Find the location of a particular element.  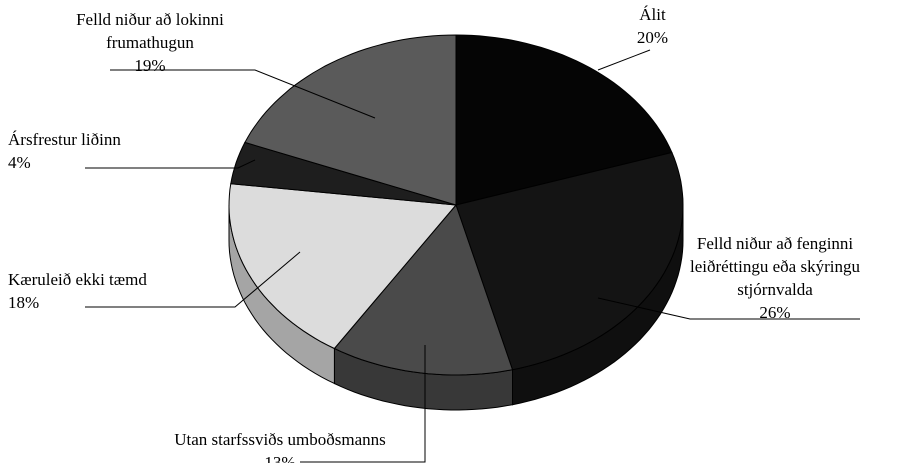

category-label: Kæruleið ekki tæmd is located at coordinates (77, 279).